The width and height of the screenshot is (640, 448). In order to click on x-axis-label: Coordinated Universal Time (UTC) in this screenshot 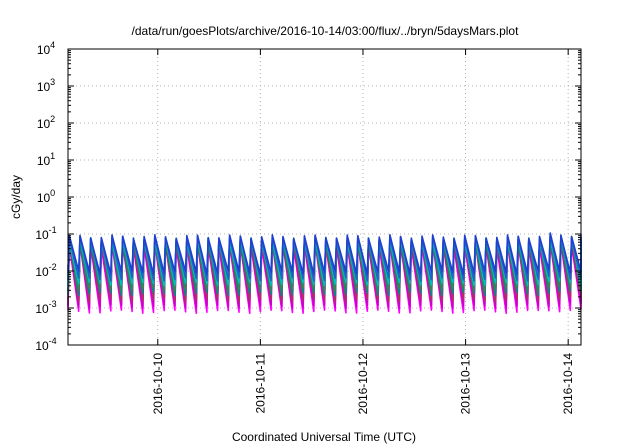, I will do `click(324, 437)`.